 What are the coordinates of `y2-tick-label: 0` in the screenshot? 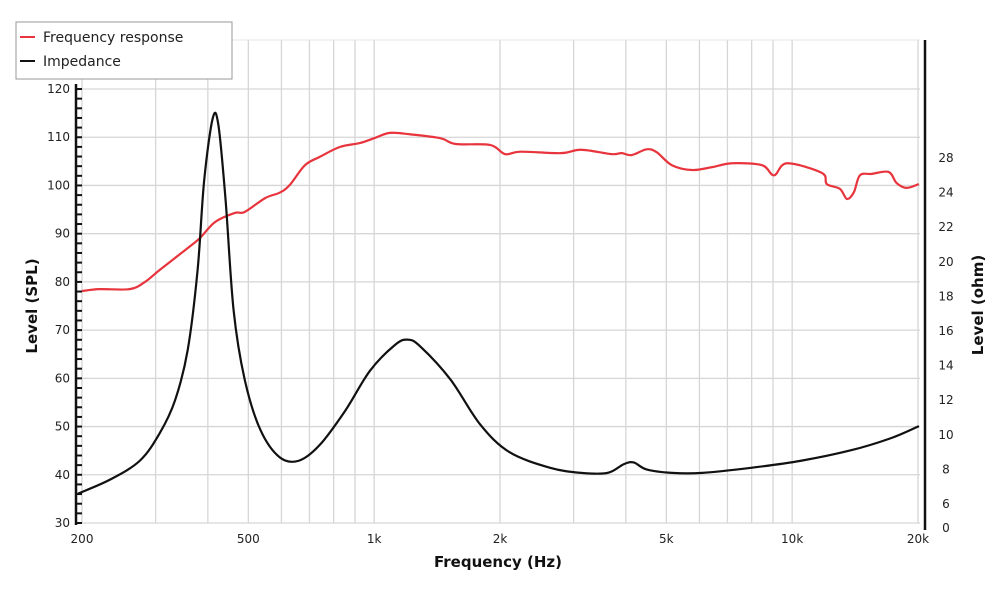 It's located at (946, 528).